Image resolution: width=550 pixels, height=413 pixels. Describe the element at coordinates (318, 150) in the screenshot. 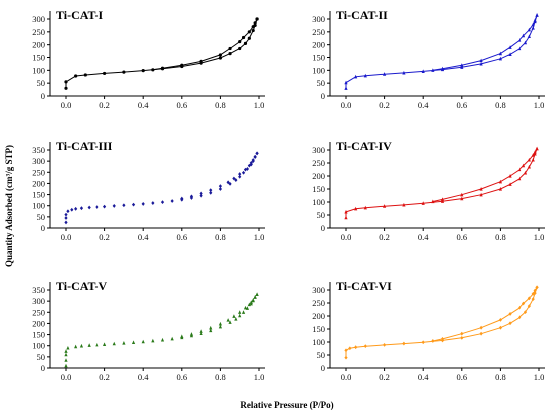

I see `y-tick-label: 300` at that location.